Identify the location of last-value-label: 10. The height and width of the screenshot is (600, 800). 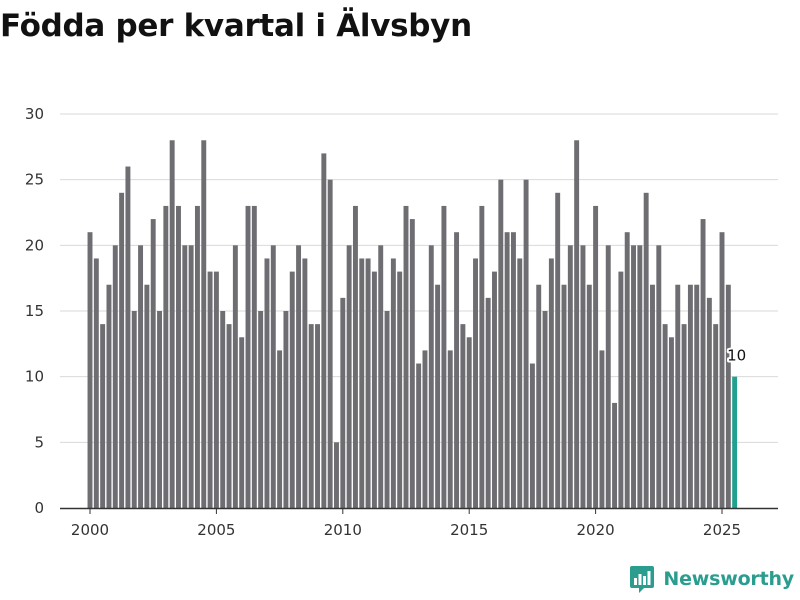
(736, 356).